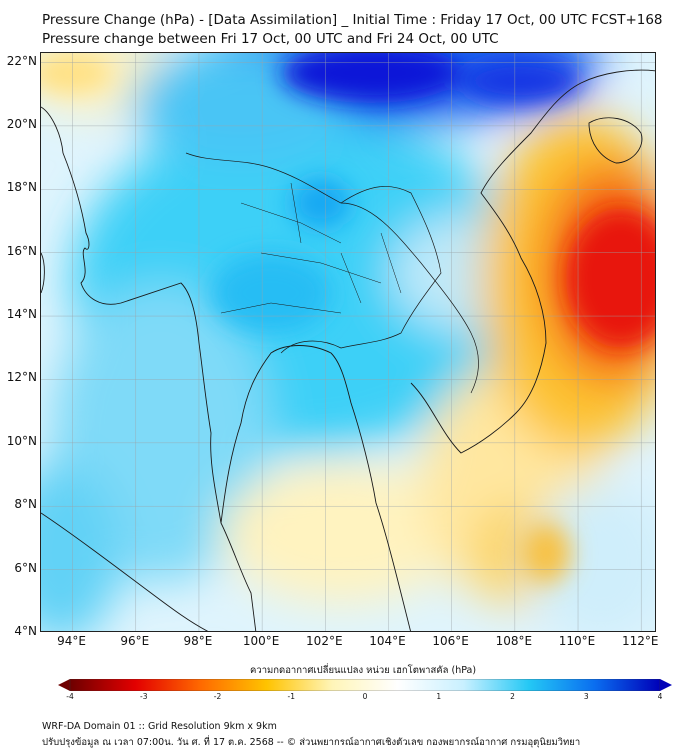 This screenshot has height=756, width=676. What do you see at coordinates (291, 696) in the screenshot?
I see `colorbar-tick-label: -1` at bounding box center [291, 696].